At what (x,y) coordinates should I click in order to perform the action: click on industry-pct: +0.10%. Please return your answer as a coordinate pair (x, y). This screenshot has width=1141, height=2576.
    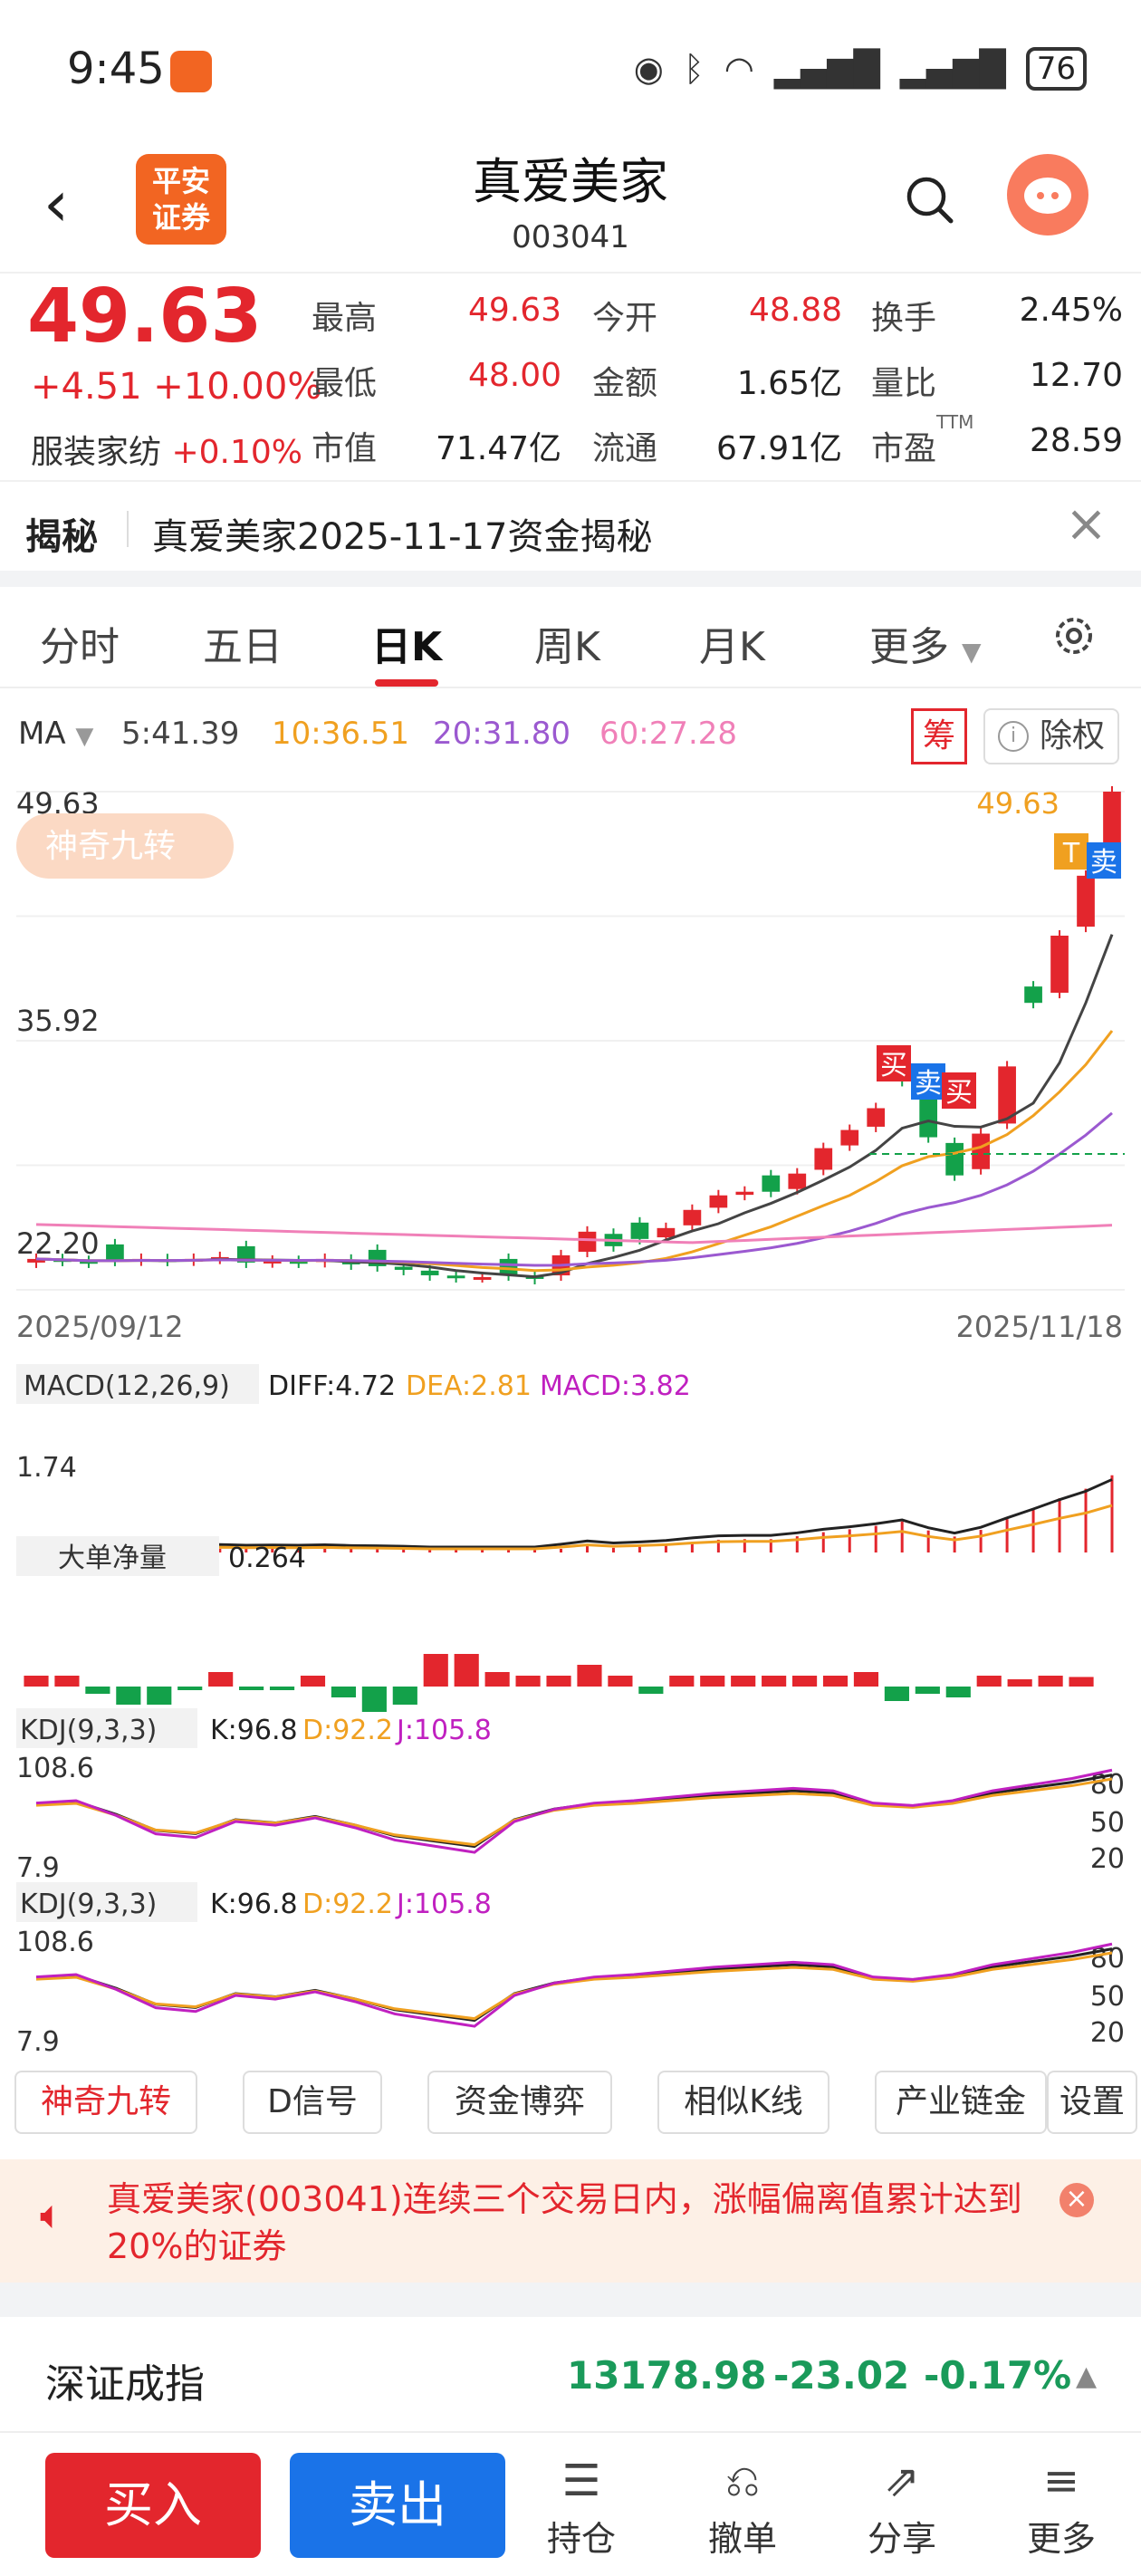
    Looking at the image, I should click on (236, 452).